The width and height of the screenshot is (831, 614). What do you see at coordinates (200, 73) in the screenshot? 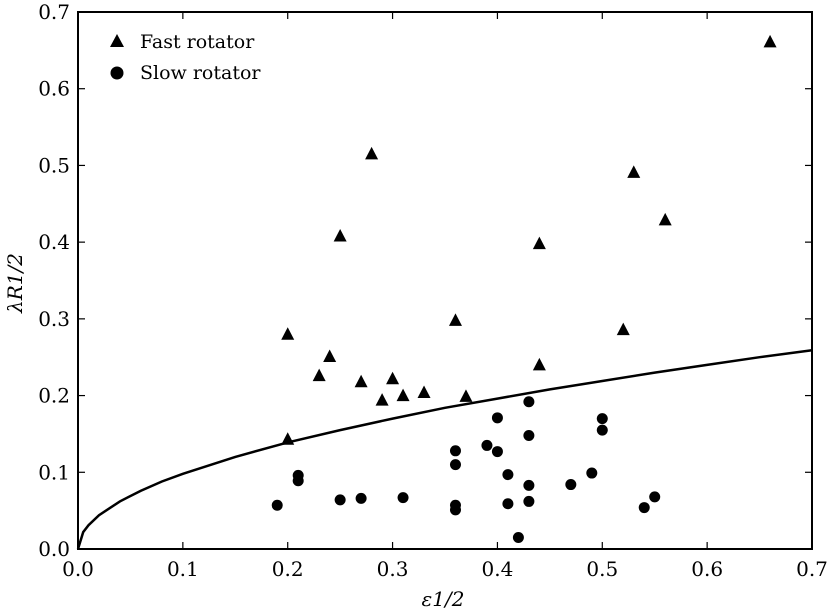
I see `legend-label-slow-rotator: Slow rotator` at bounding box center [200, 73].